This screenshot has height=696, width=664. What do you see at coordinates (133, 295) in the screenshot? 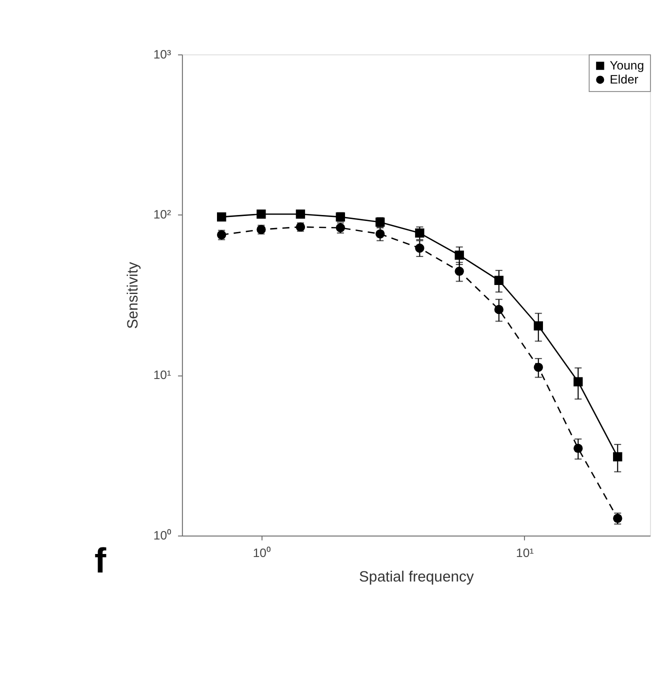
I see `y-axis-title: Sensitivity` at bounding box center [133, 295].